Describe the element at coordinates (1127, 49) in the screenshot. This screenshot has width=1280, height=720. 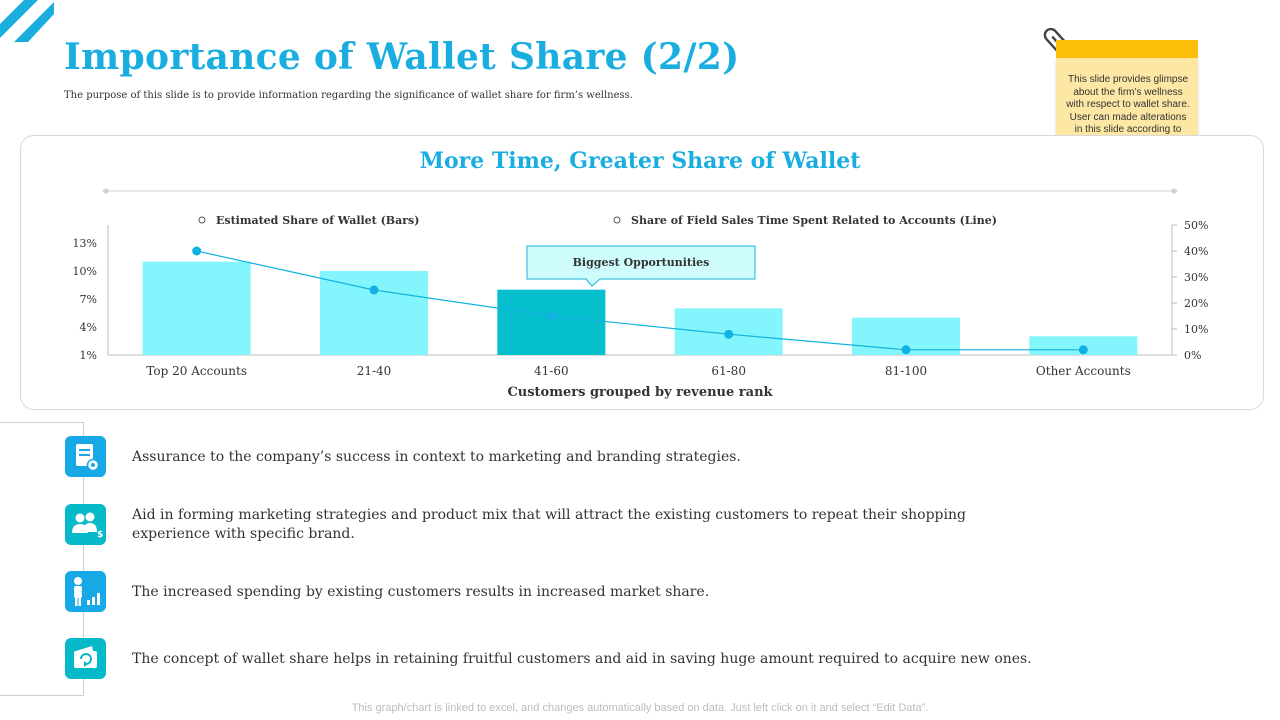
I see `sticky-note-header` at that location.